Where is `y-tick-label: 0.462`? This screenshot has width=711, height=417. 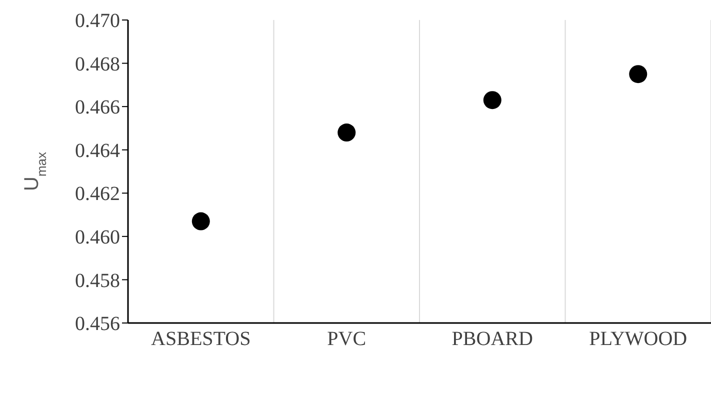
y-tick-label: 0.462 is located at coordinates (97, 194).